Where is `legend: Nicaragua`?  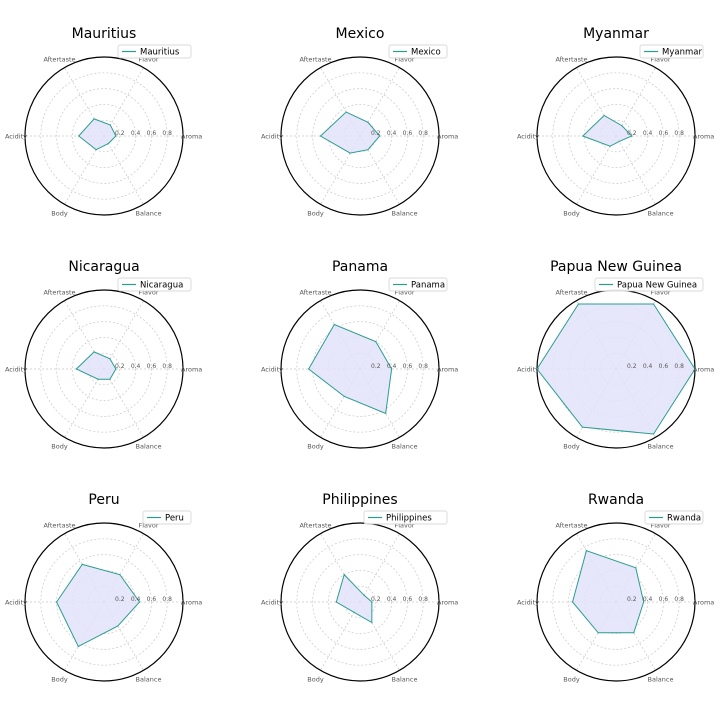 legend: Nicaragua is located at coordinates (154, 284).